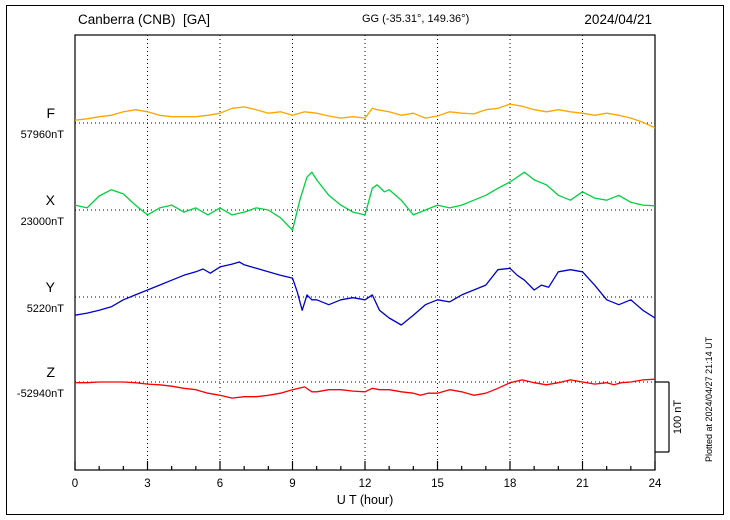 The width and height of the screenshot is (730, 520). Describe the element at coordinates (43, 135) in the screenshot. I see `series-value-F: 57960nT` at that location.